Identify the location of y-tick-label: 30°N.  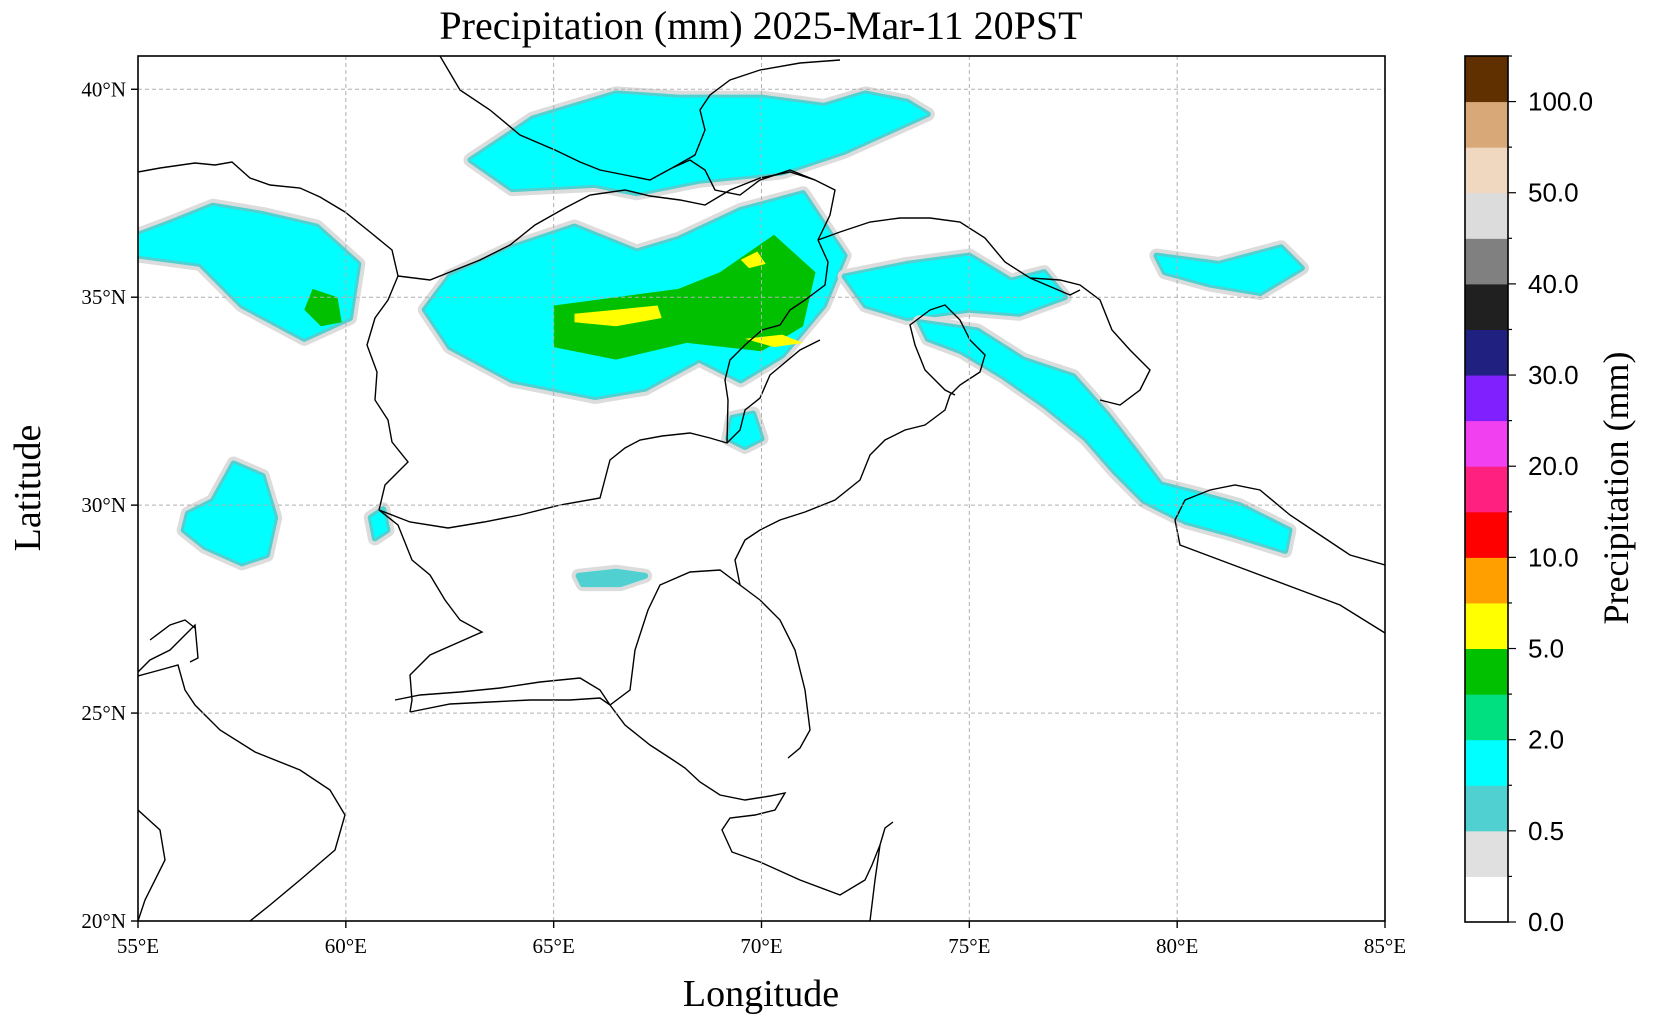
(103, 505).